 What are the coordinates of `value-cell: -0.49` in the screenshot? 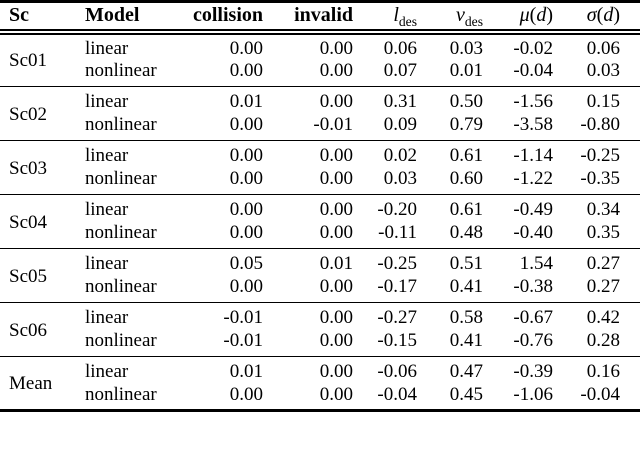 It's located at (533, 209).